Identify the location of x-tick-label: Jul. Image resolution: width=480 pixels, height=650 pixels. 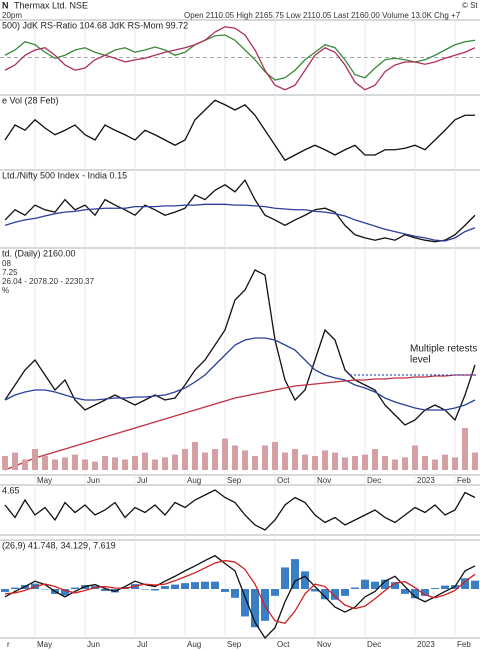
(142, 480).